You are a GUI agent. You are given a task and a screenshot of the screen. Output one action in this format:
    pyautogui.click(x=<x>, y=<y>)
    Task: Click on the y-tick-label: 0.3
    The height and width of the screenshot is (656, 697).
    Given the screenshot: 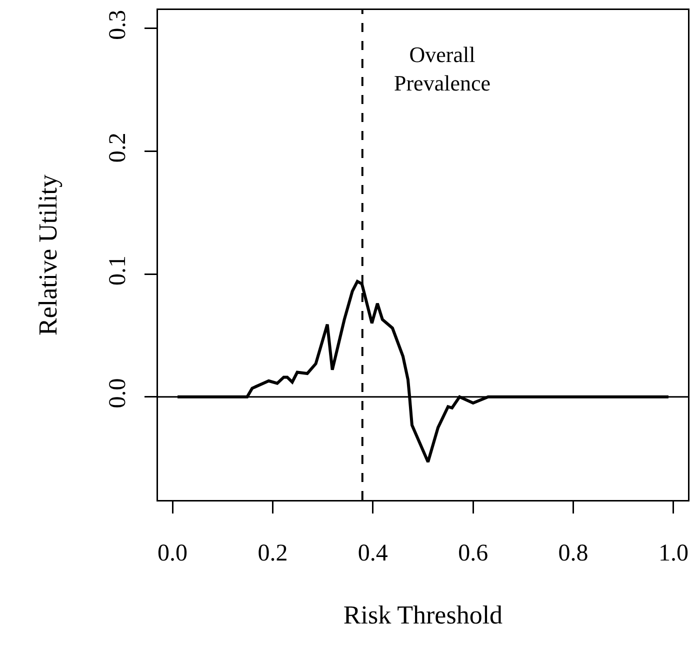 What is the action you would take?
    pyautogui.click(x=117, y=25)
    